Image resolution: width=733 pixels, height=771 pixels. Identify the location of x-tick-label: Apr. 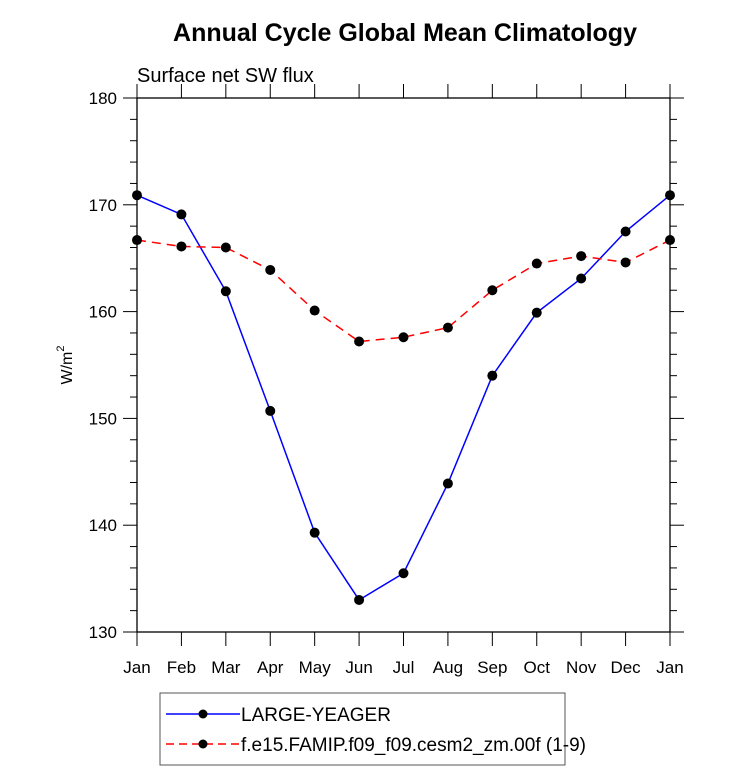
(270, 667).